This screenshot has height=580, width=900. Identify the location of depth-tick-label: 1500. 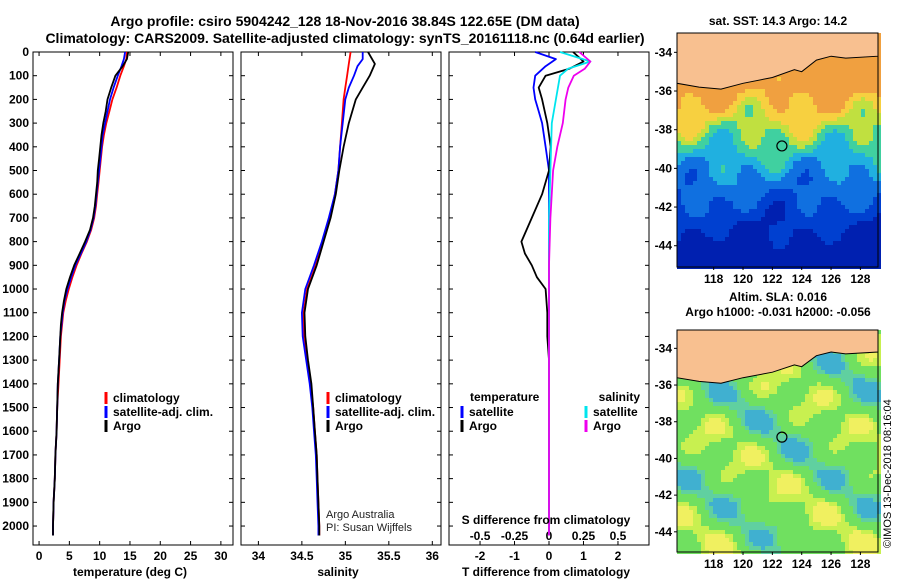
(15, 408).